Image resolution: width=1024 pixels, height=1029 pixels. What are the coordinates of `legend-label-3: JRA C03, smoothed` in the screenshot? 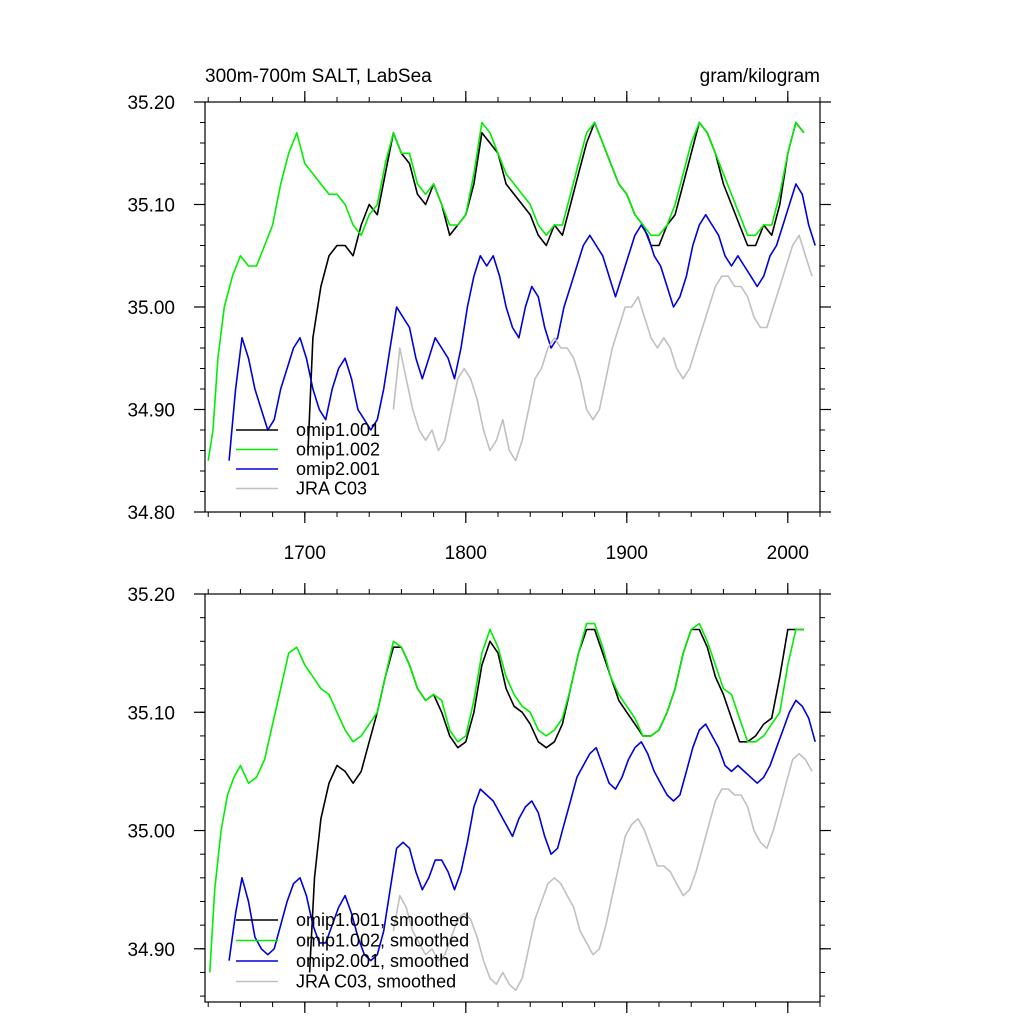 It's located at (376, 982).